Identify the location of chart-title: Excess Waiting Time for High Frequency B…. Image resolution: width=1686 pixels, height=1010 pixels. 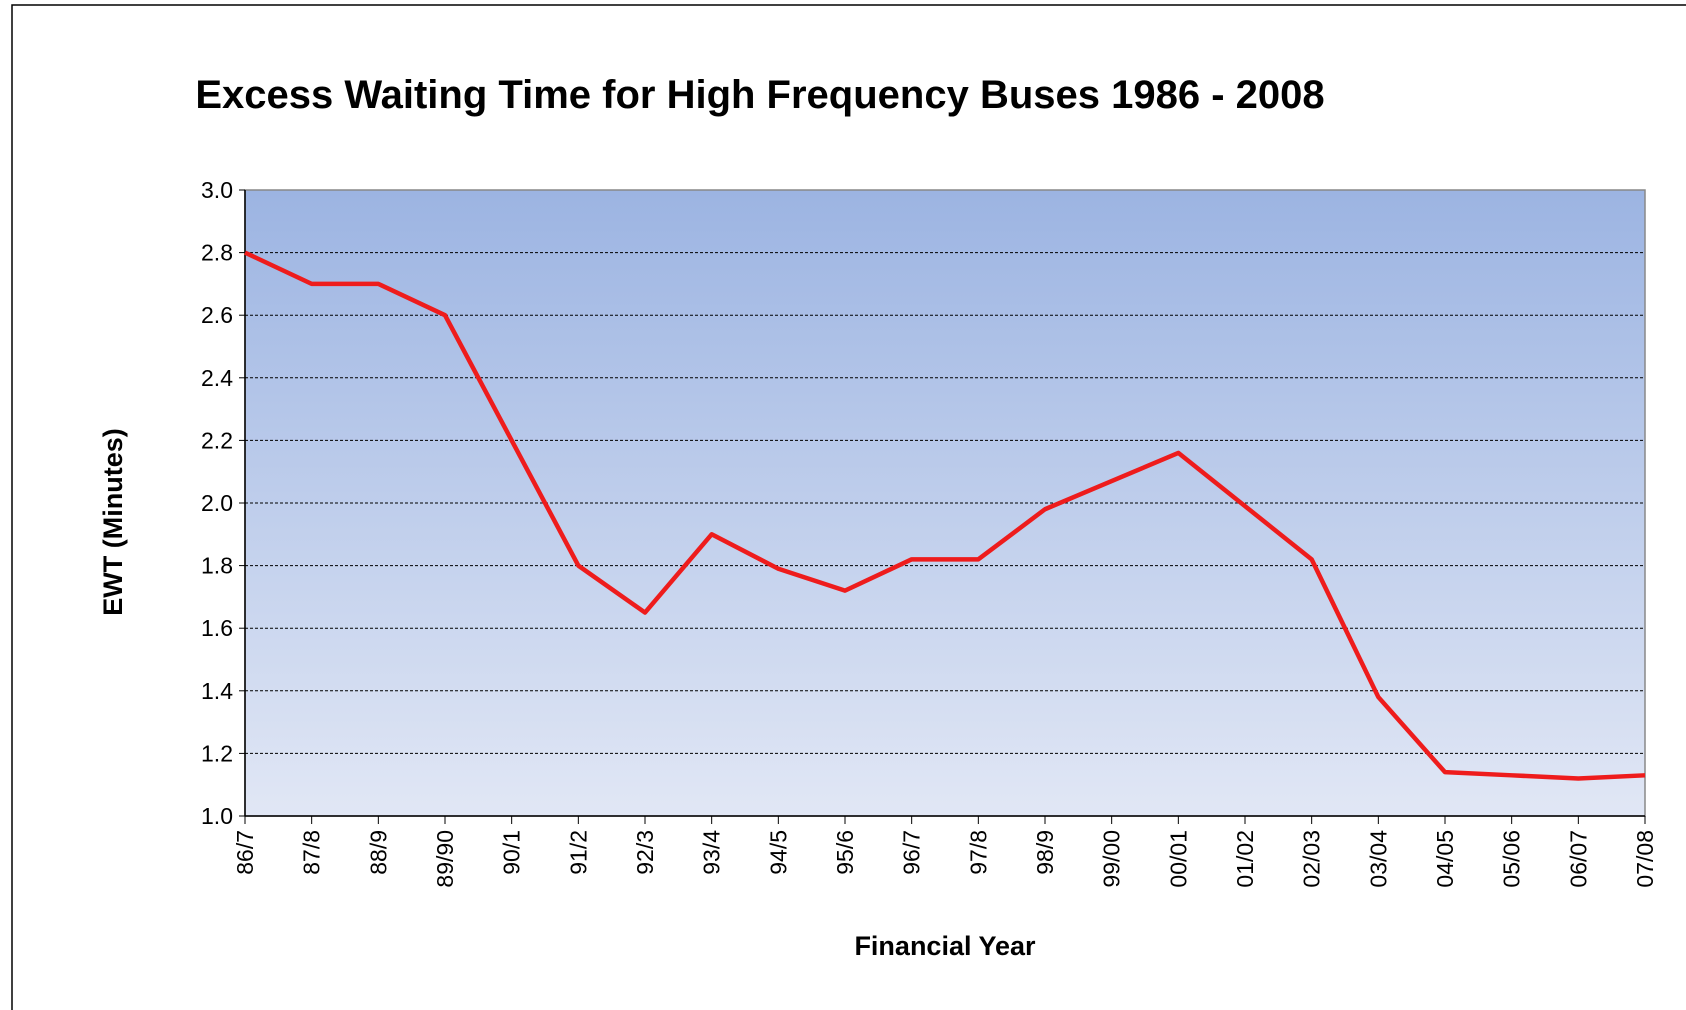
(759, 95).